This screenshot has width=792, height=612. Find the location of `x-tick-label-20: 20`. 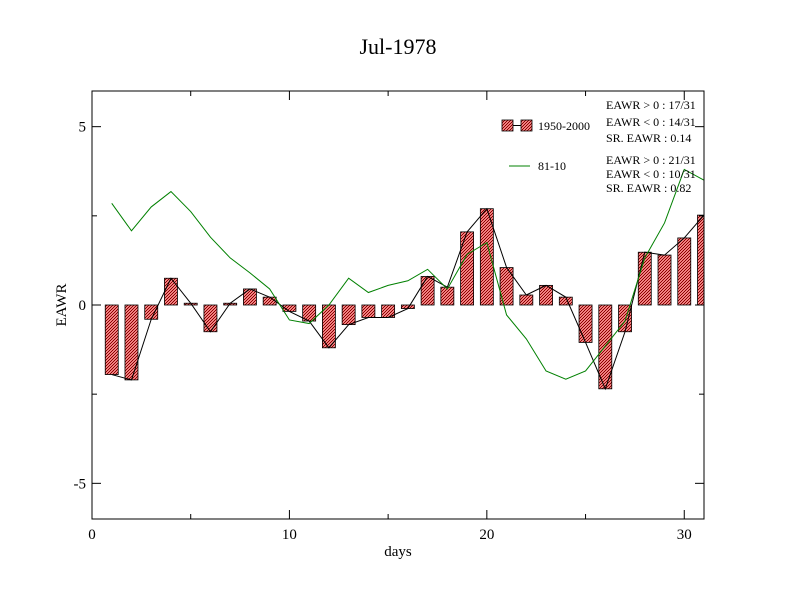

x-tick-label-20: 20 is located at coordinates (486, 535).